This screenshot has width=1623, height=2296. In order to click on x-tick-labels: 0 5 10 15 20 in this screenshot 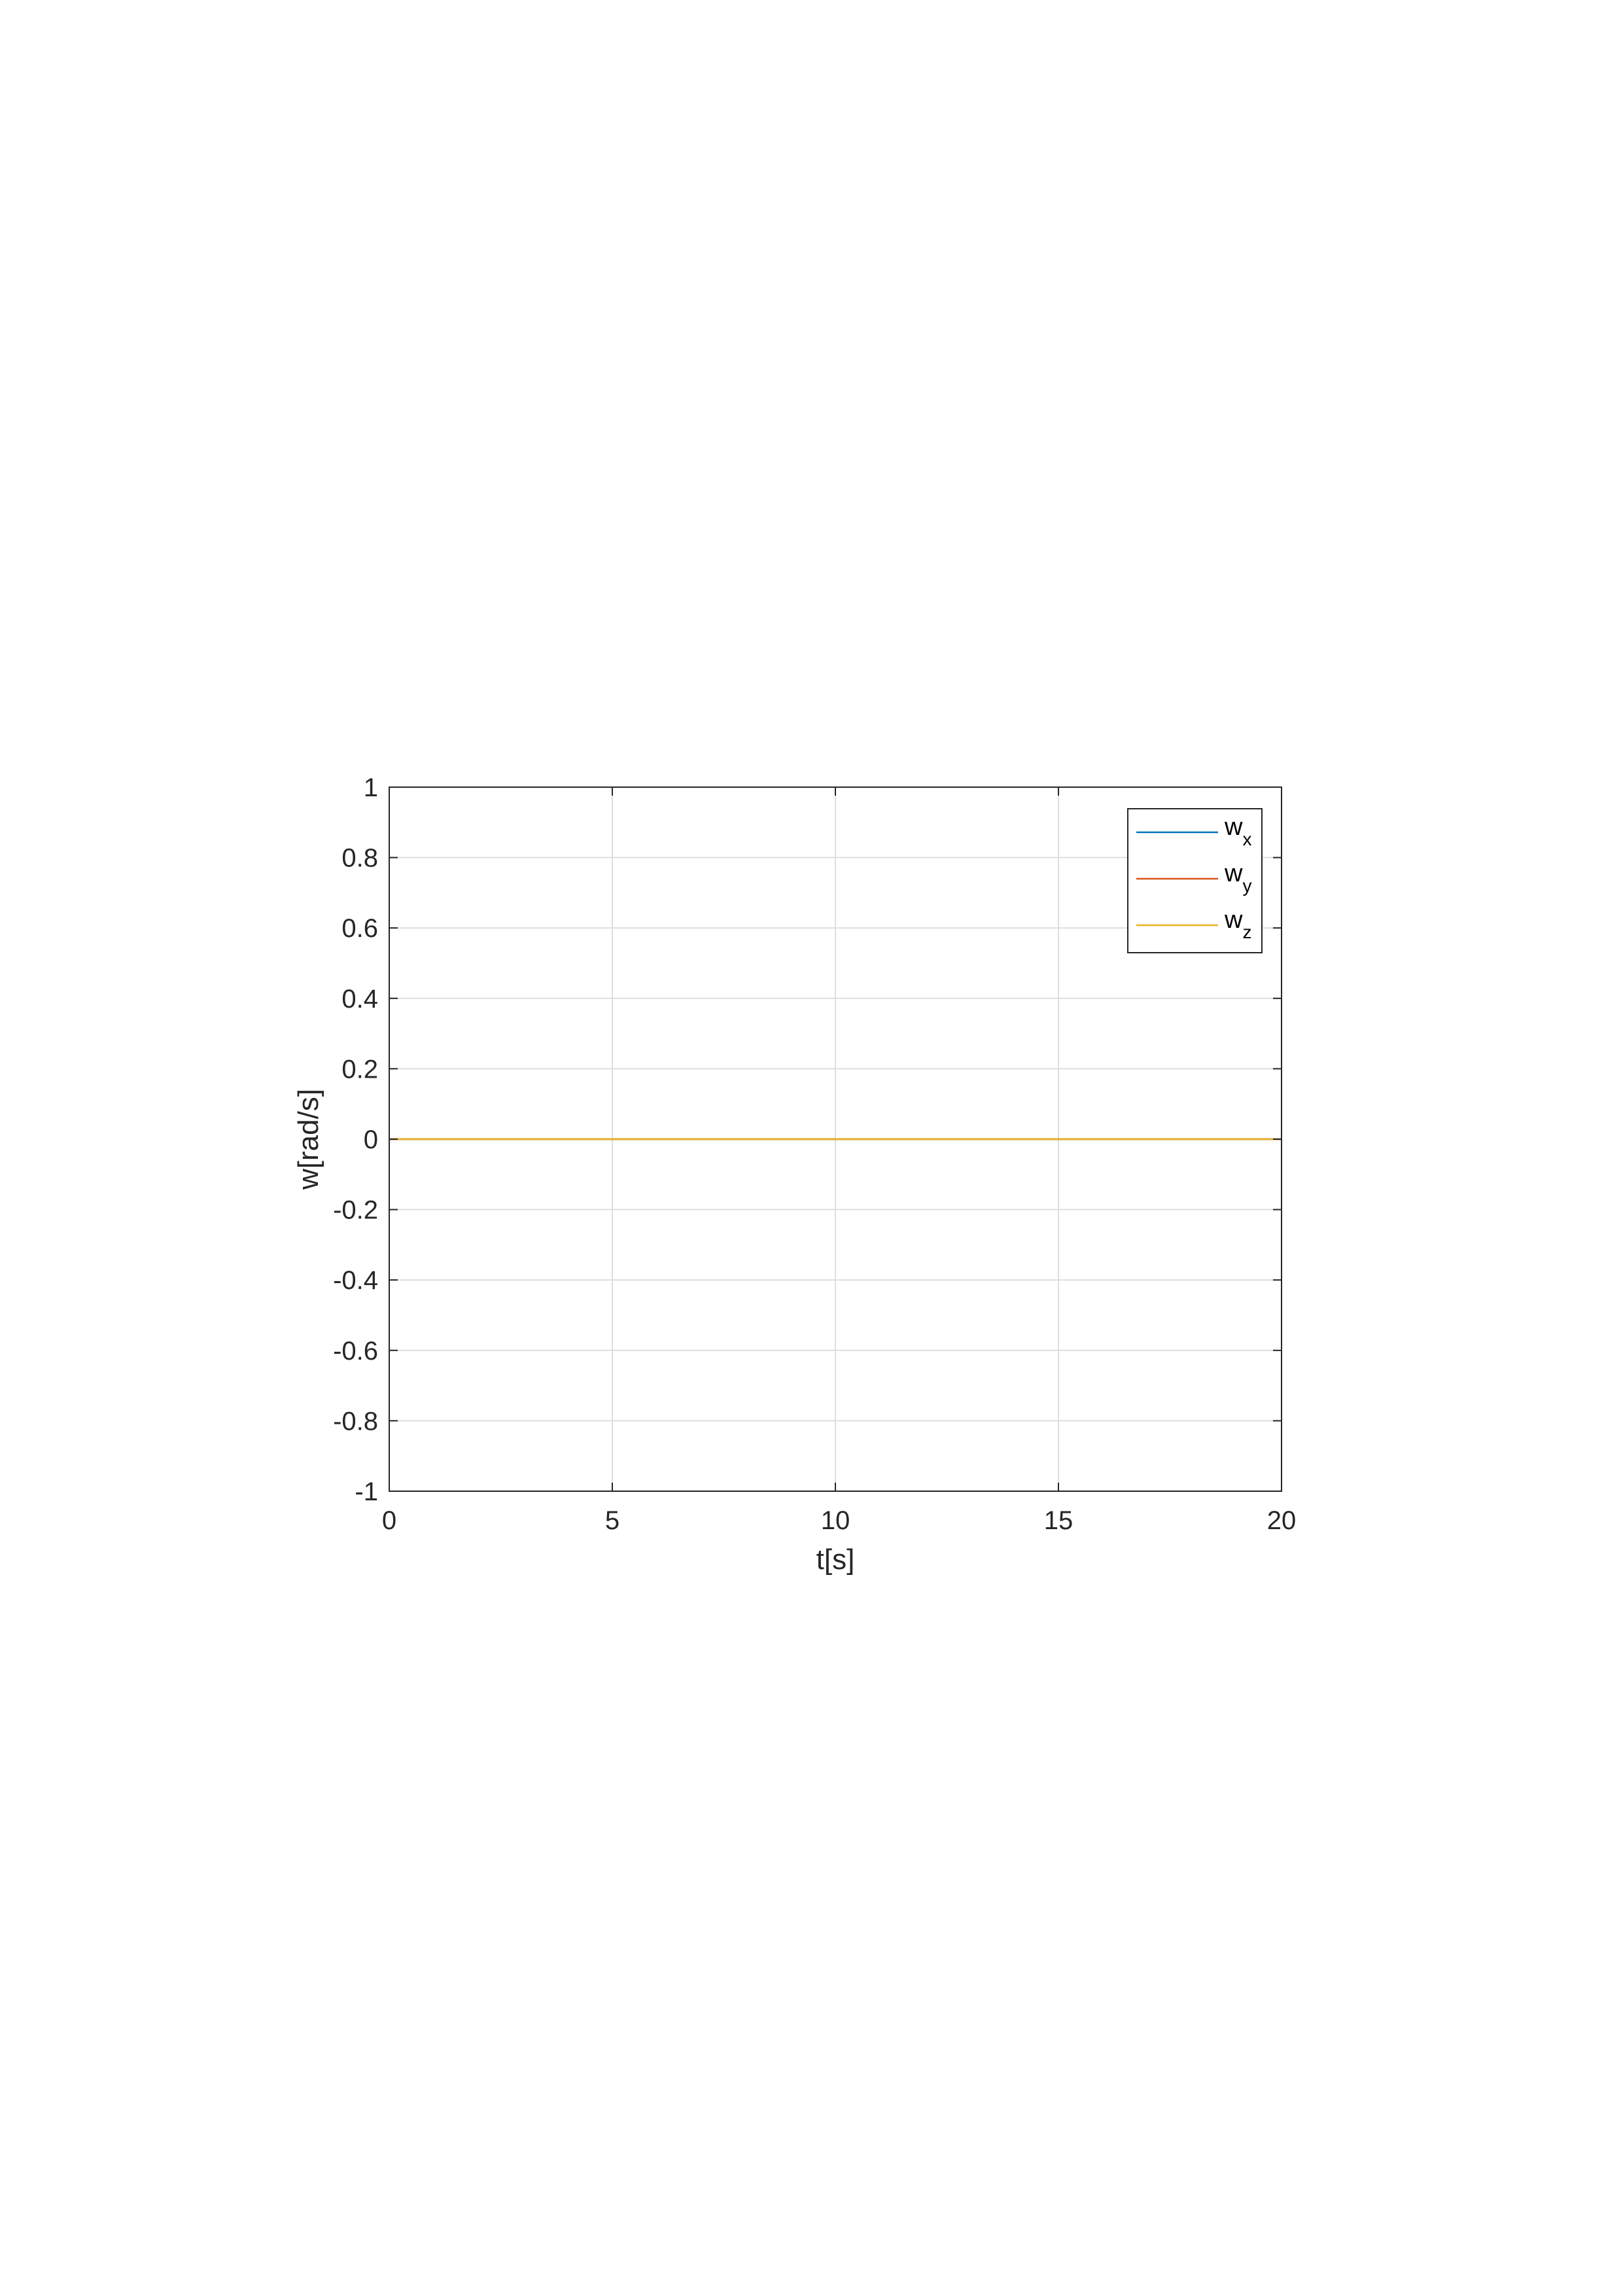, I will do `click(839, 1521)`.